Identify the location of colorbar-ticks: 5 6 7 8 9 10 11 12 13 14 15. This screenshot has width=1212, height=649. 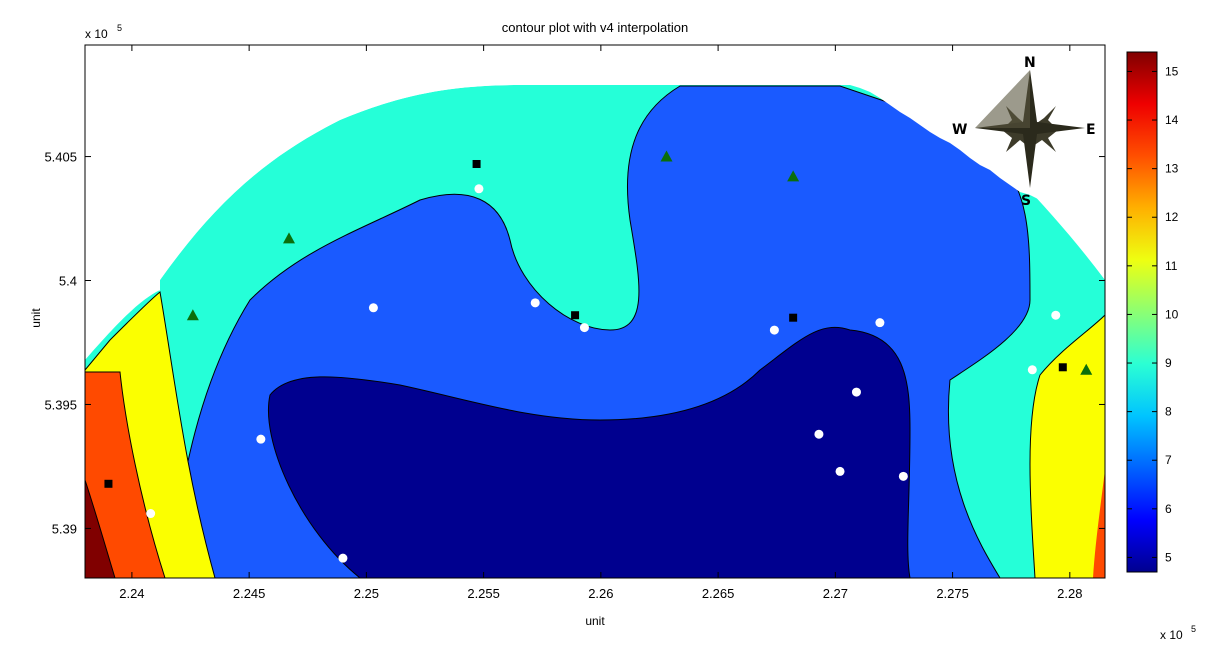
(1153, 314).